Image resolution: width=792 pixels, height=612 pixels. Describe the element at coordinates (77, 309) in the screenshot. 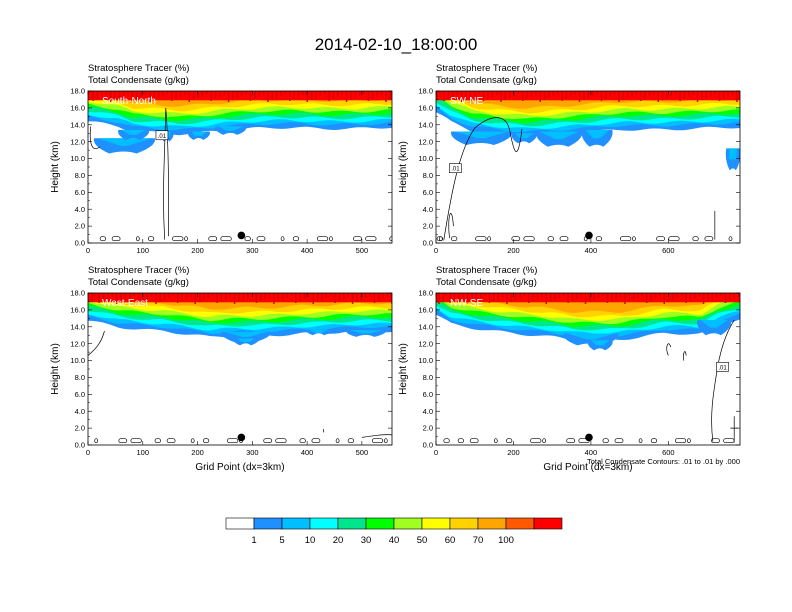

I see `y-tick-label: 16.0` at that location.